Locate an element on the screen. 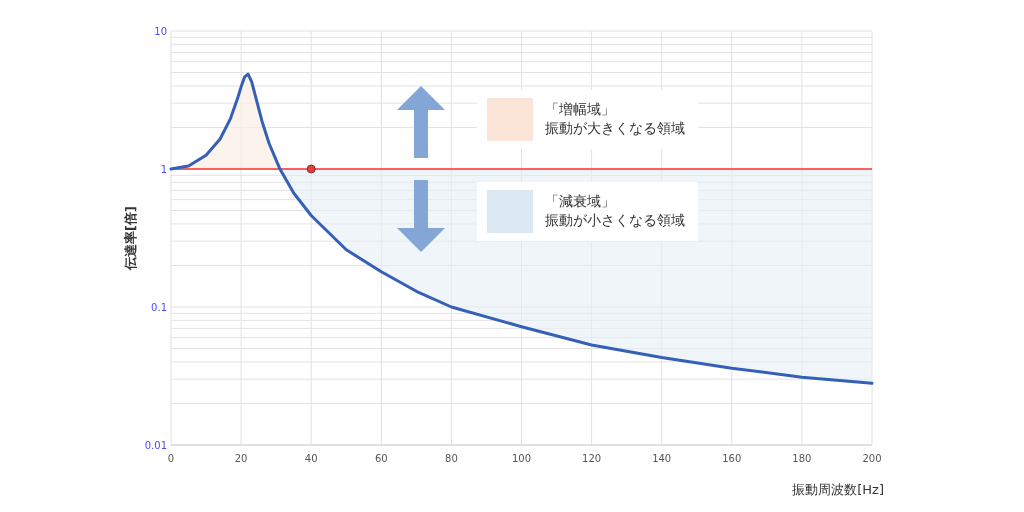  x-tick-label: 20 is located at coordinates (241, 458).